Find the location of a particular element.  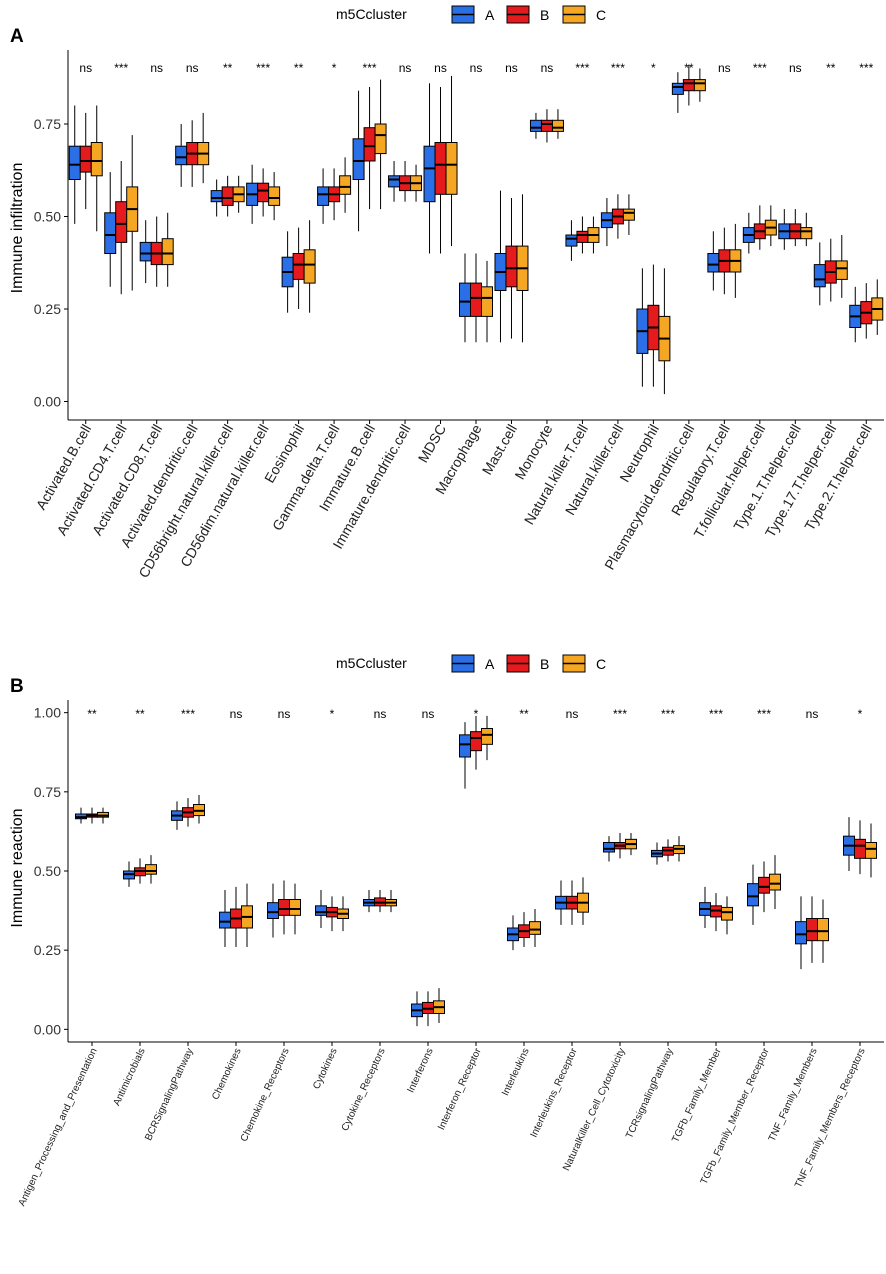

x-tick-label: Antimicrobials is located at coordinates (129, 1077).